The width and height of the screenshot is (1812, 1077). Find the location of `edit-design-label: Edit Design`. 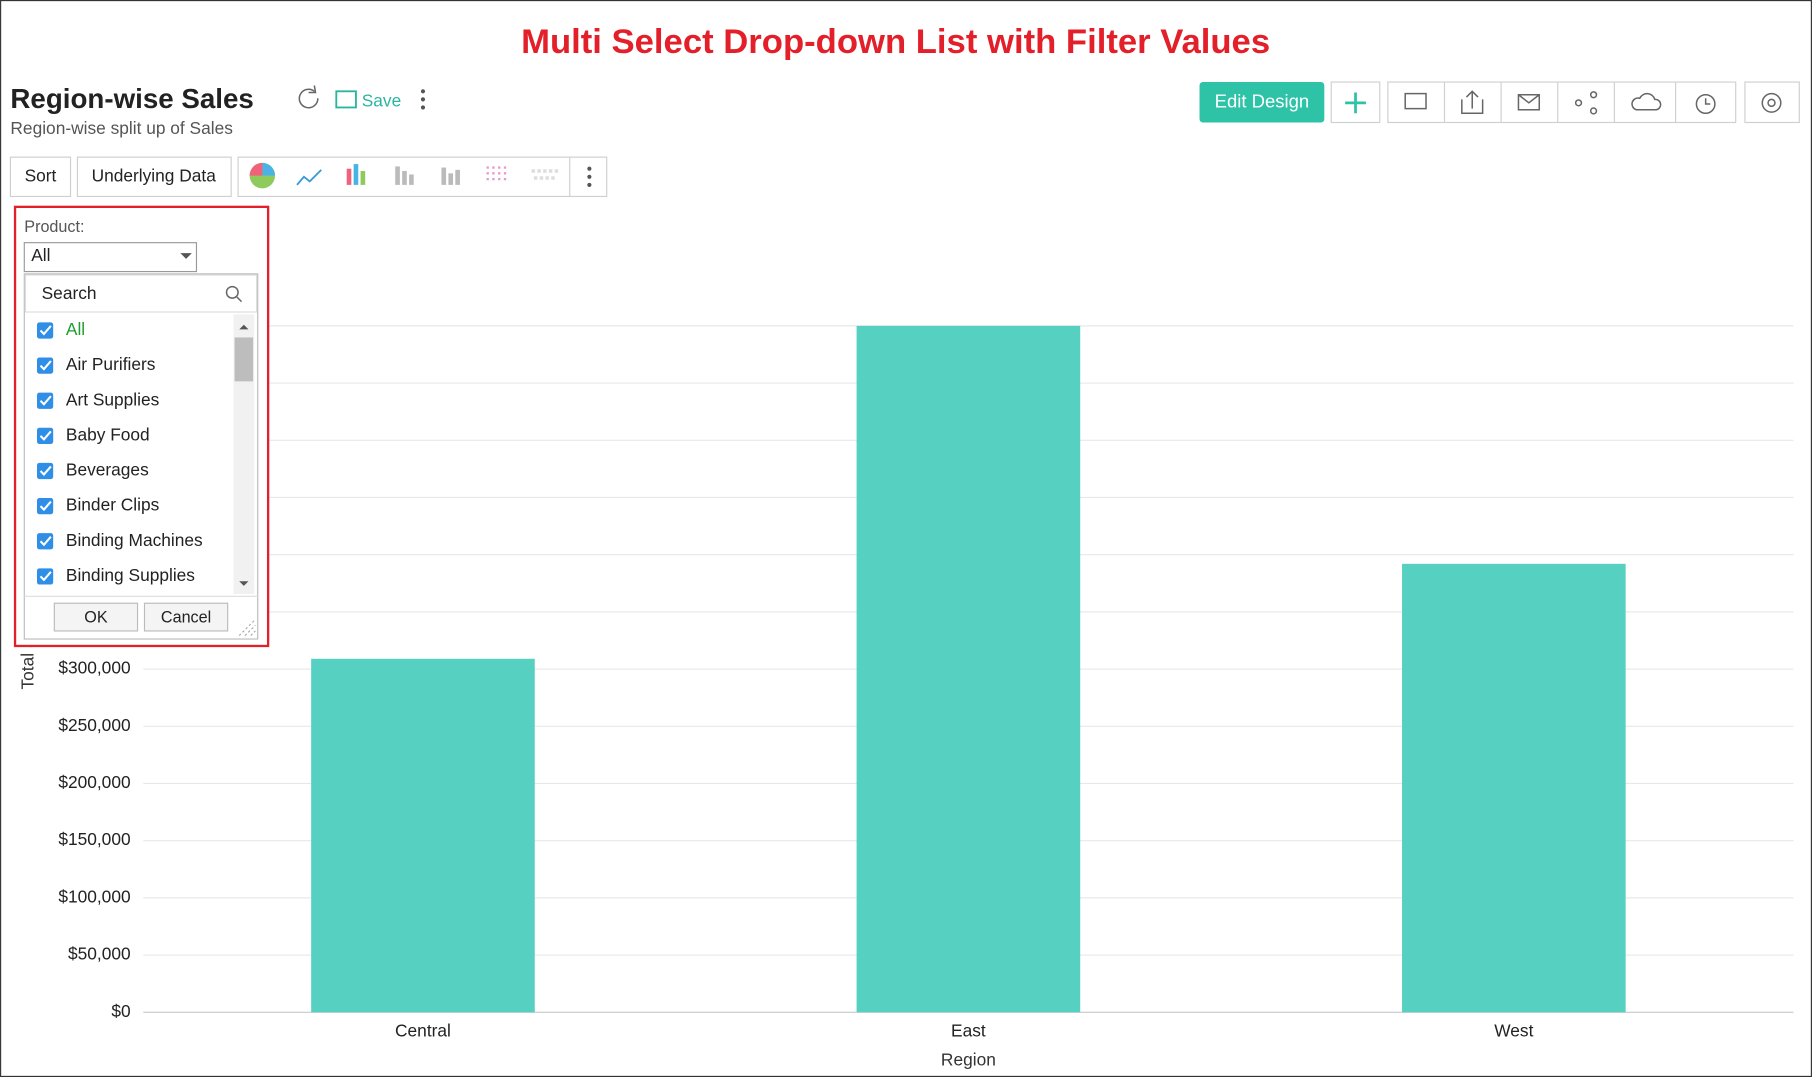

edit-design-label: Edit Design is located at coordinates (1262, 101).